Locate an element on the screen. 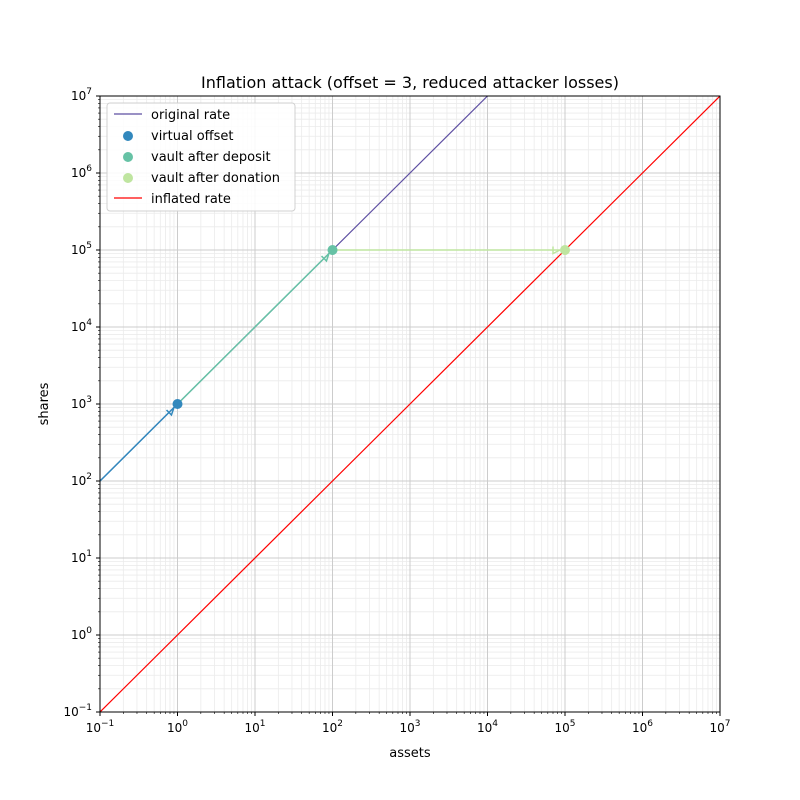  x-tick-label: 10¹ is located at coordinates (254, 727).